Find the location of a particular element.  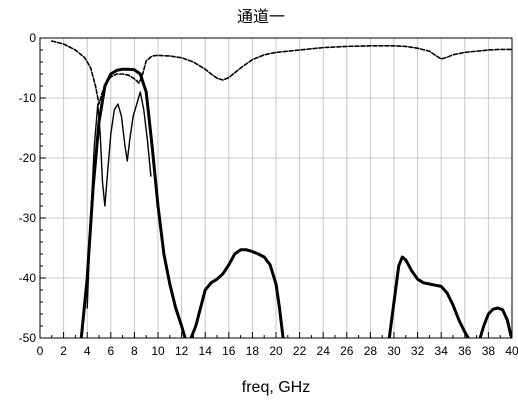

x-tick-label: 6 is located at coordinates (110, 351).